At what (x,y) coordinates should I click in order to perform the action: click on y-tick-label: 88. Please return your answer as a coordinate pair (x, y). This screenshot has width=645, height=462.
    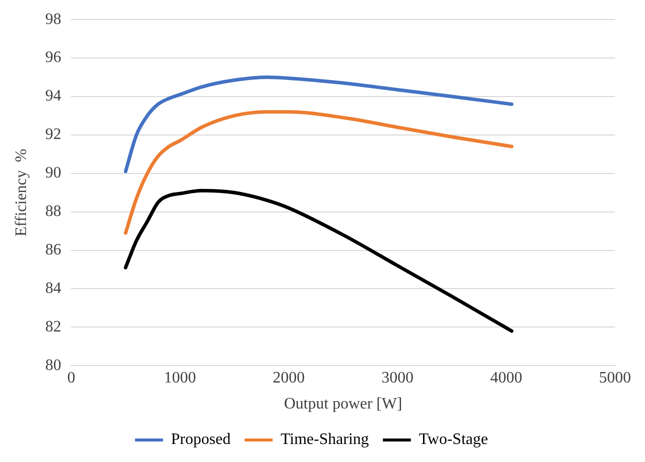
    Looking at the image, I should click on (53, 211).